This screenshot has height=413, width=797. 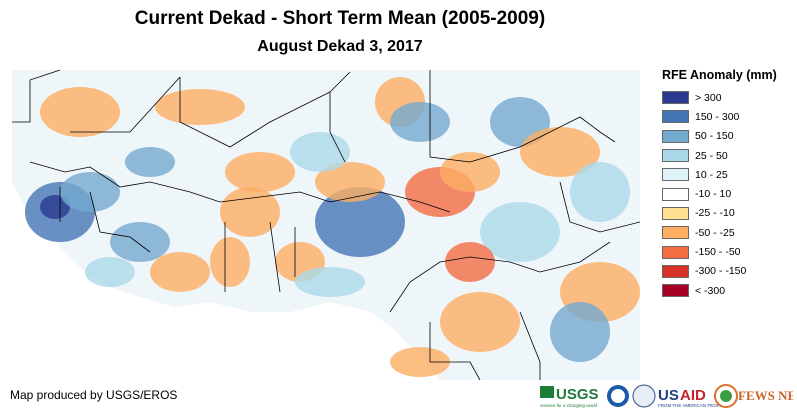 I want to click on legend-item: -25 - -10, so click(x=719, y=213).